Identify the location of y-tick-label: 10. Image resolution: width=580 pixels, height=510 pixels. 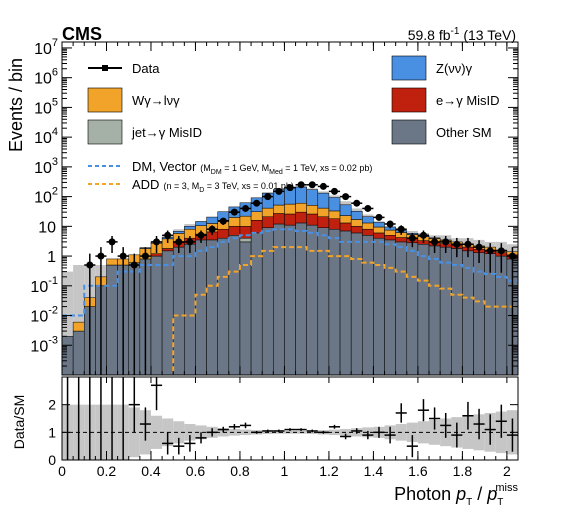
(47, 227).